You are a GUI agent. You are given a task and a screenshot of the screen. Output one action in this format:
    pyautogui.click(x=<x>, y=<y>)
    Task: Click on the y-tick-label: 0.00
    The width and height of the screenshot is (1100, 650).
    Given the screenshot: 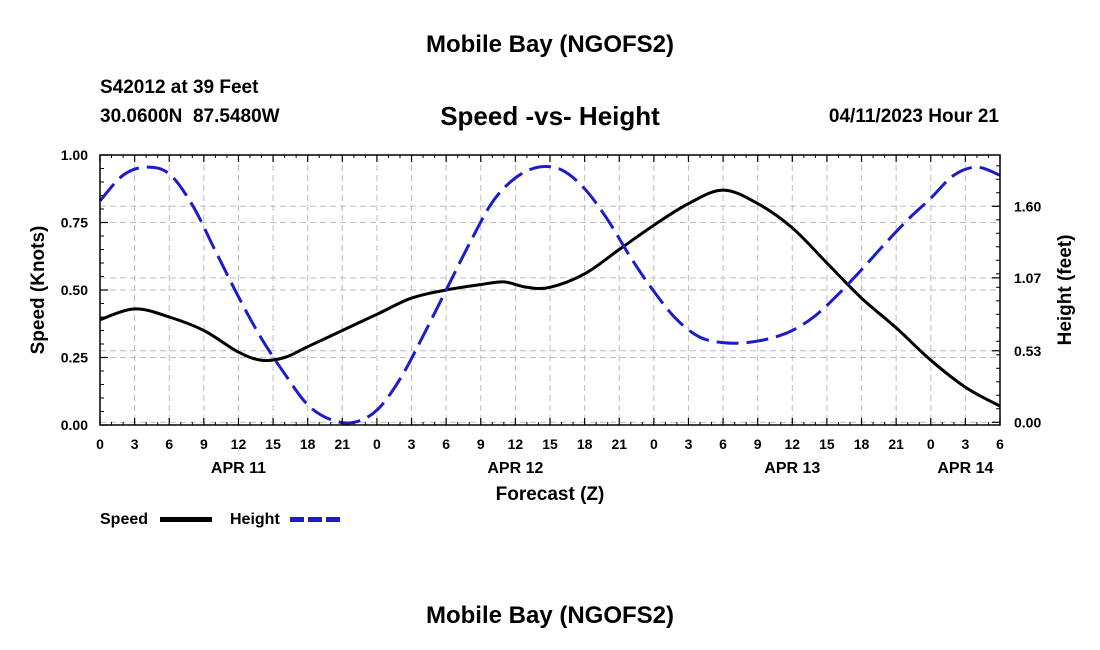 What is the action you would take?
    pyautogui.click(x=74, y=425)
    